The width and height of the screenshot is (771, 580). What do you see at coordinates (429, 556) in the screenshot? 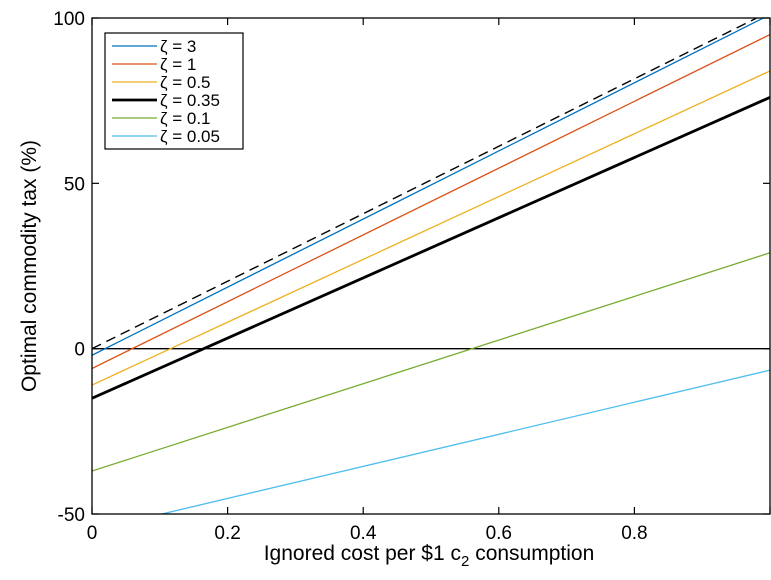
I see `x-axis-label: Ignored cost per $1 c2 consumption` at bounding box center [429, 556].